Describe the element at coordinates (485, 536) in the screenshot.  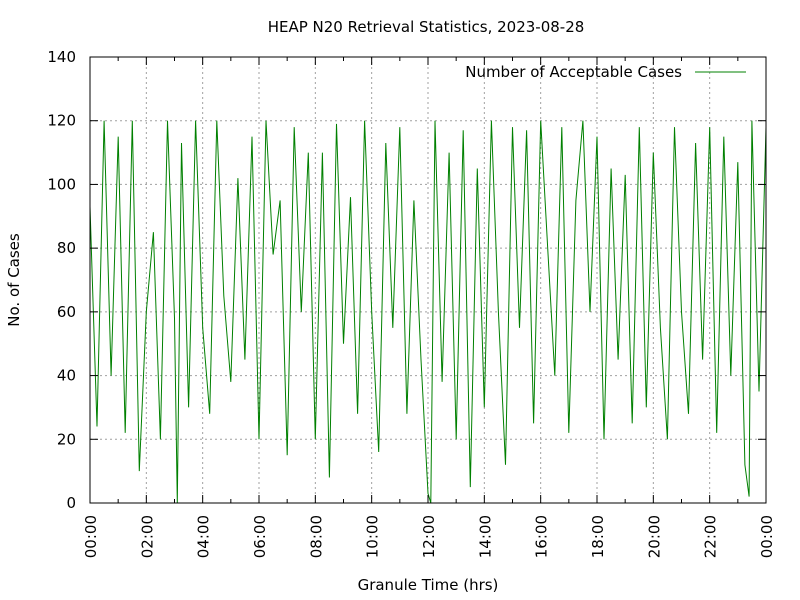
I see `x-tick-label: 14:00` at that location.